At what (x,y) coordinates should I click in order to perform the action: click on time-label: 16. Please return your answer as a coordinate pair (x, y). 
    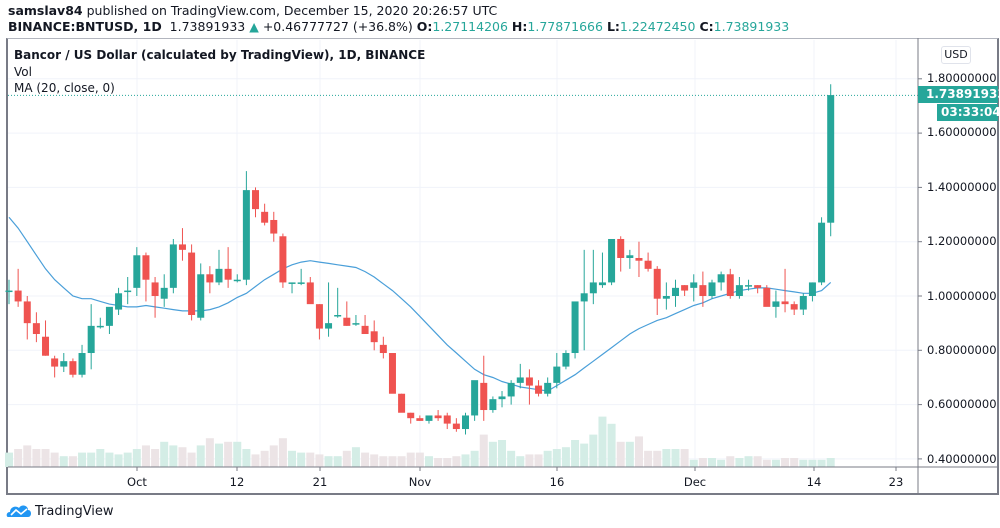
    Looking at the image, I should click on (557, 482).